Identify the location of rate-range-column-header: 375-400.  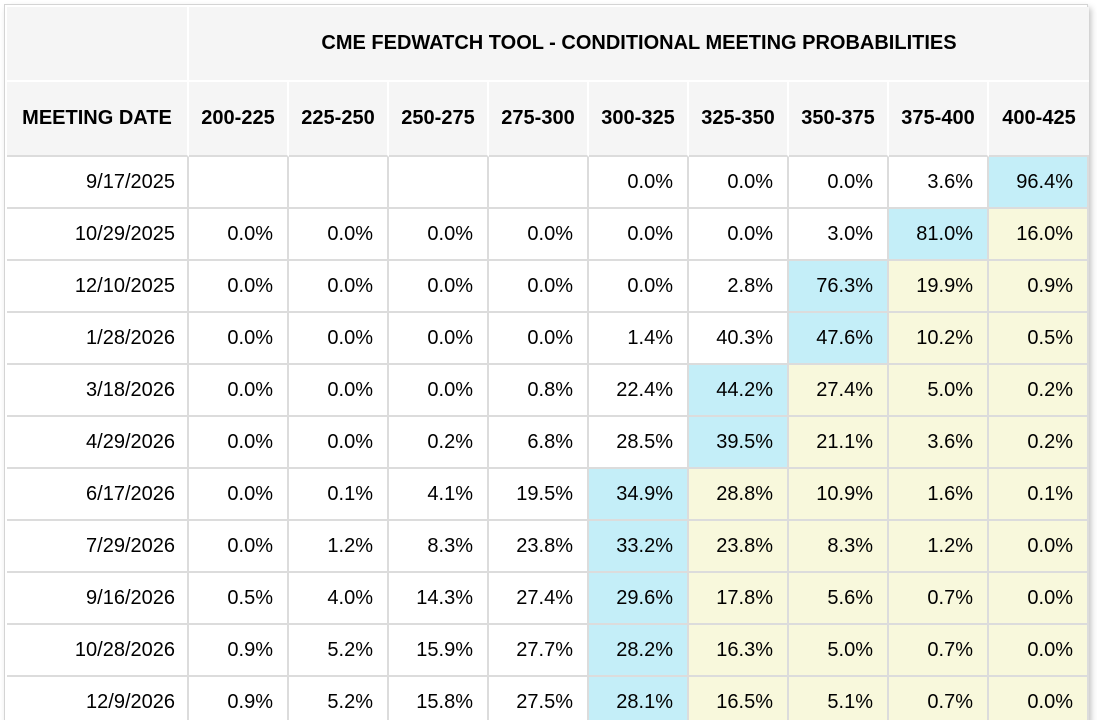
(939, 119).